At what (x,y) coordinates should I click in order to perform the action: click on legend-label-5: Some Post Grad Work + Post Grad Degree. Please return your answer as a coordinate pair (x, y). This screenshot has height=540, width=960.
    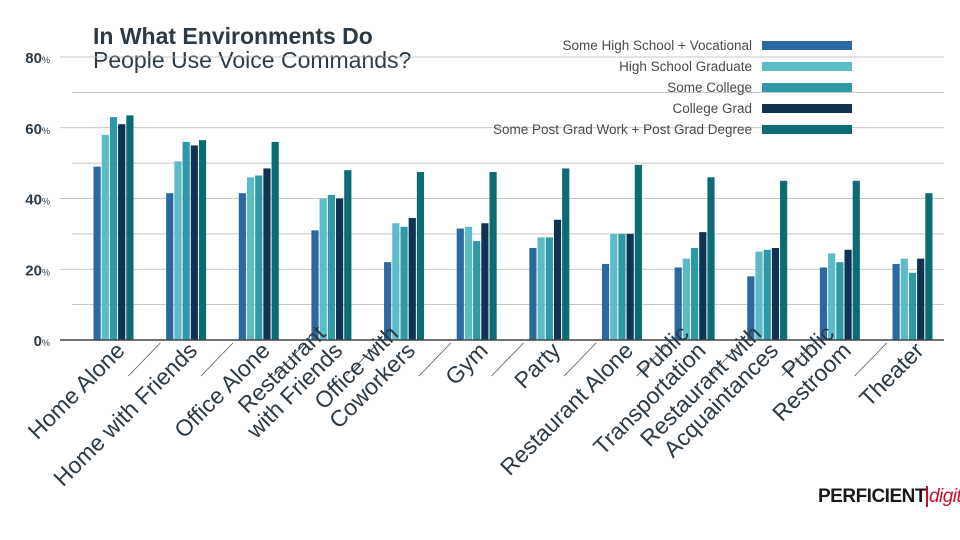
    Looking at the image, I should click on (622, 129).